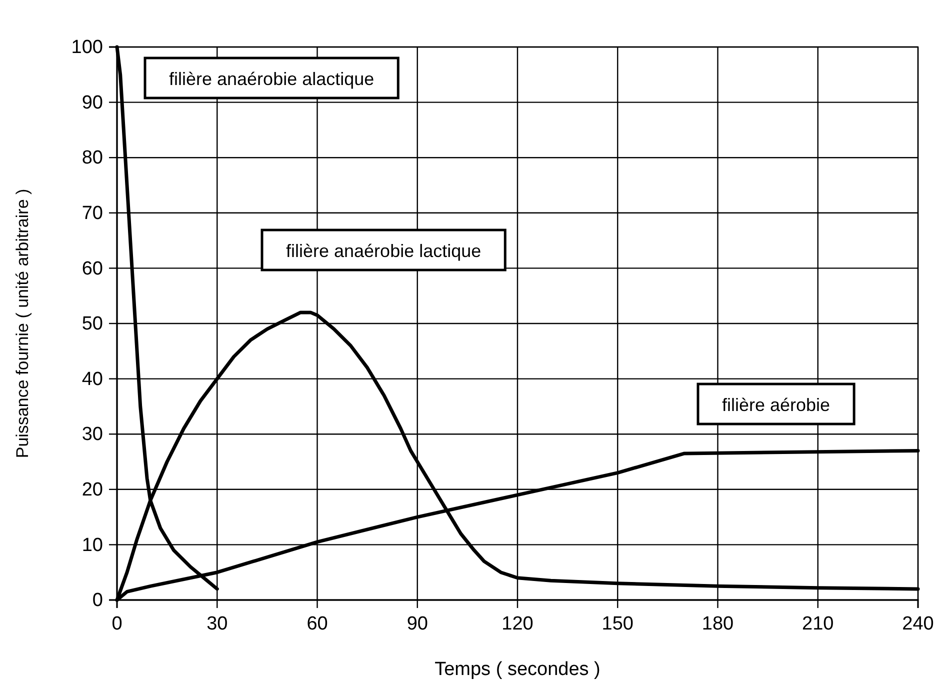  Describe the element at coordinates (776, 405) in the screenshot. I see `text: filière aérobie` at that location.